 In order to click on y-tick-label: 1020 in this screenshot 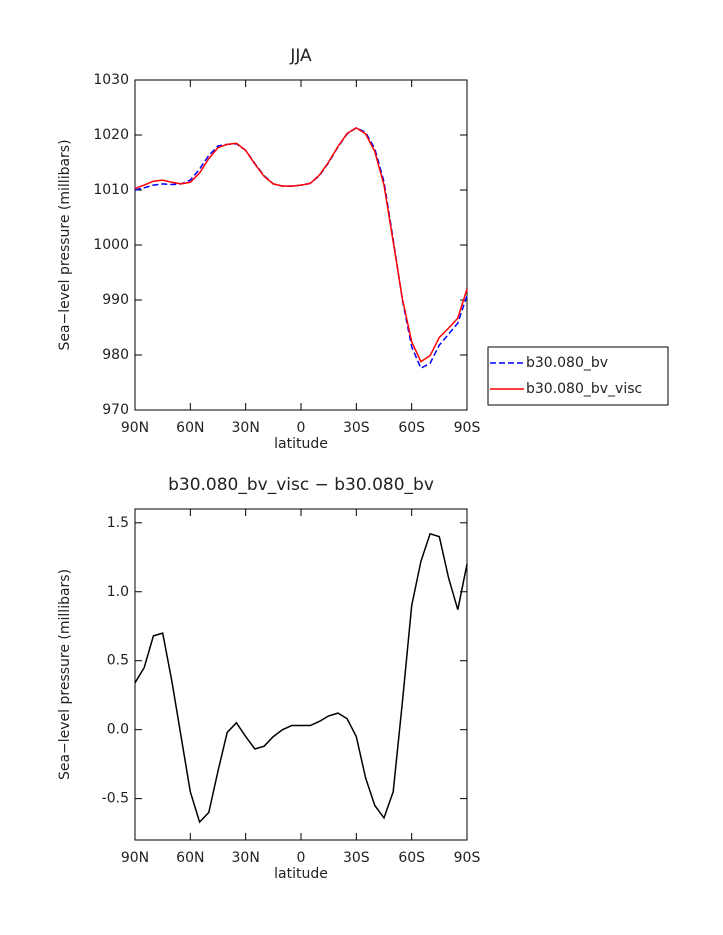, I will do `click(111, 135)`.